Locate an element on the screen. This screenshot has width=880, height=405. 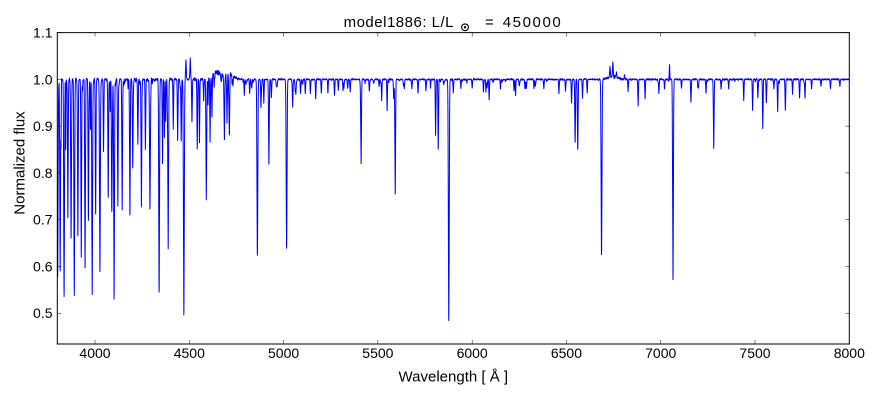
svg-text: 0.5 is located at coordinates (43, 313).